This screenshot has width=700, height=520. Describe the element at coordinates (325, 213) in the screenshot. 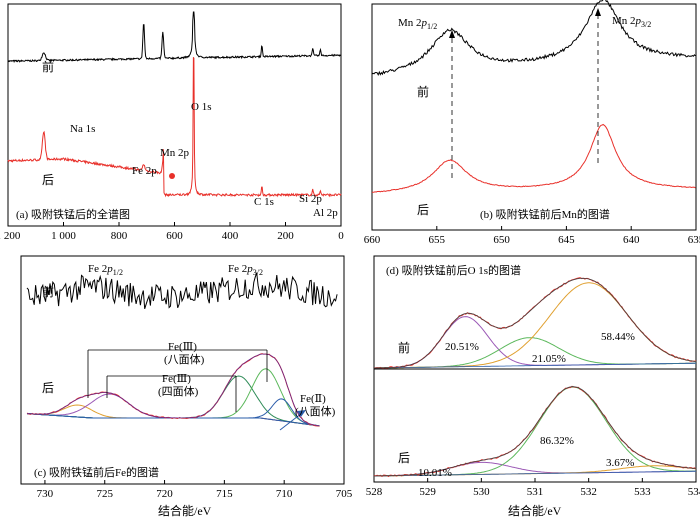

I see `panel-a-al2p-label: Al 2p` at that location.